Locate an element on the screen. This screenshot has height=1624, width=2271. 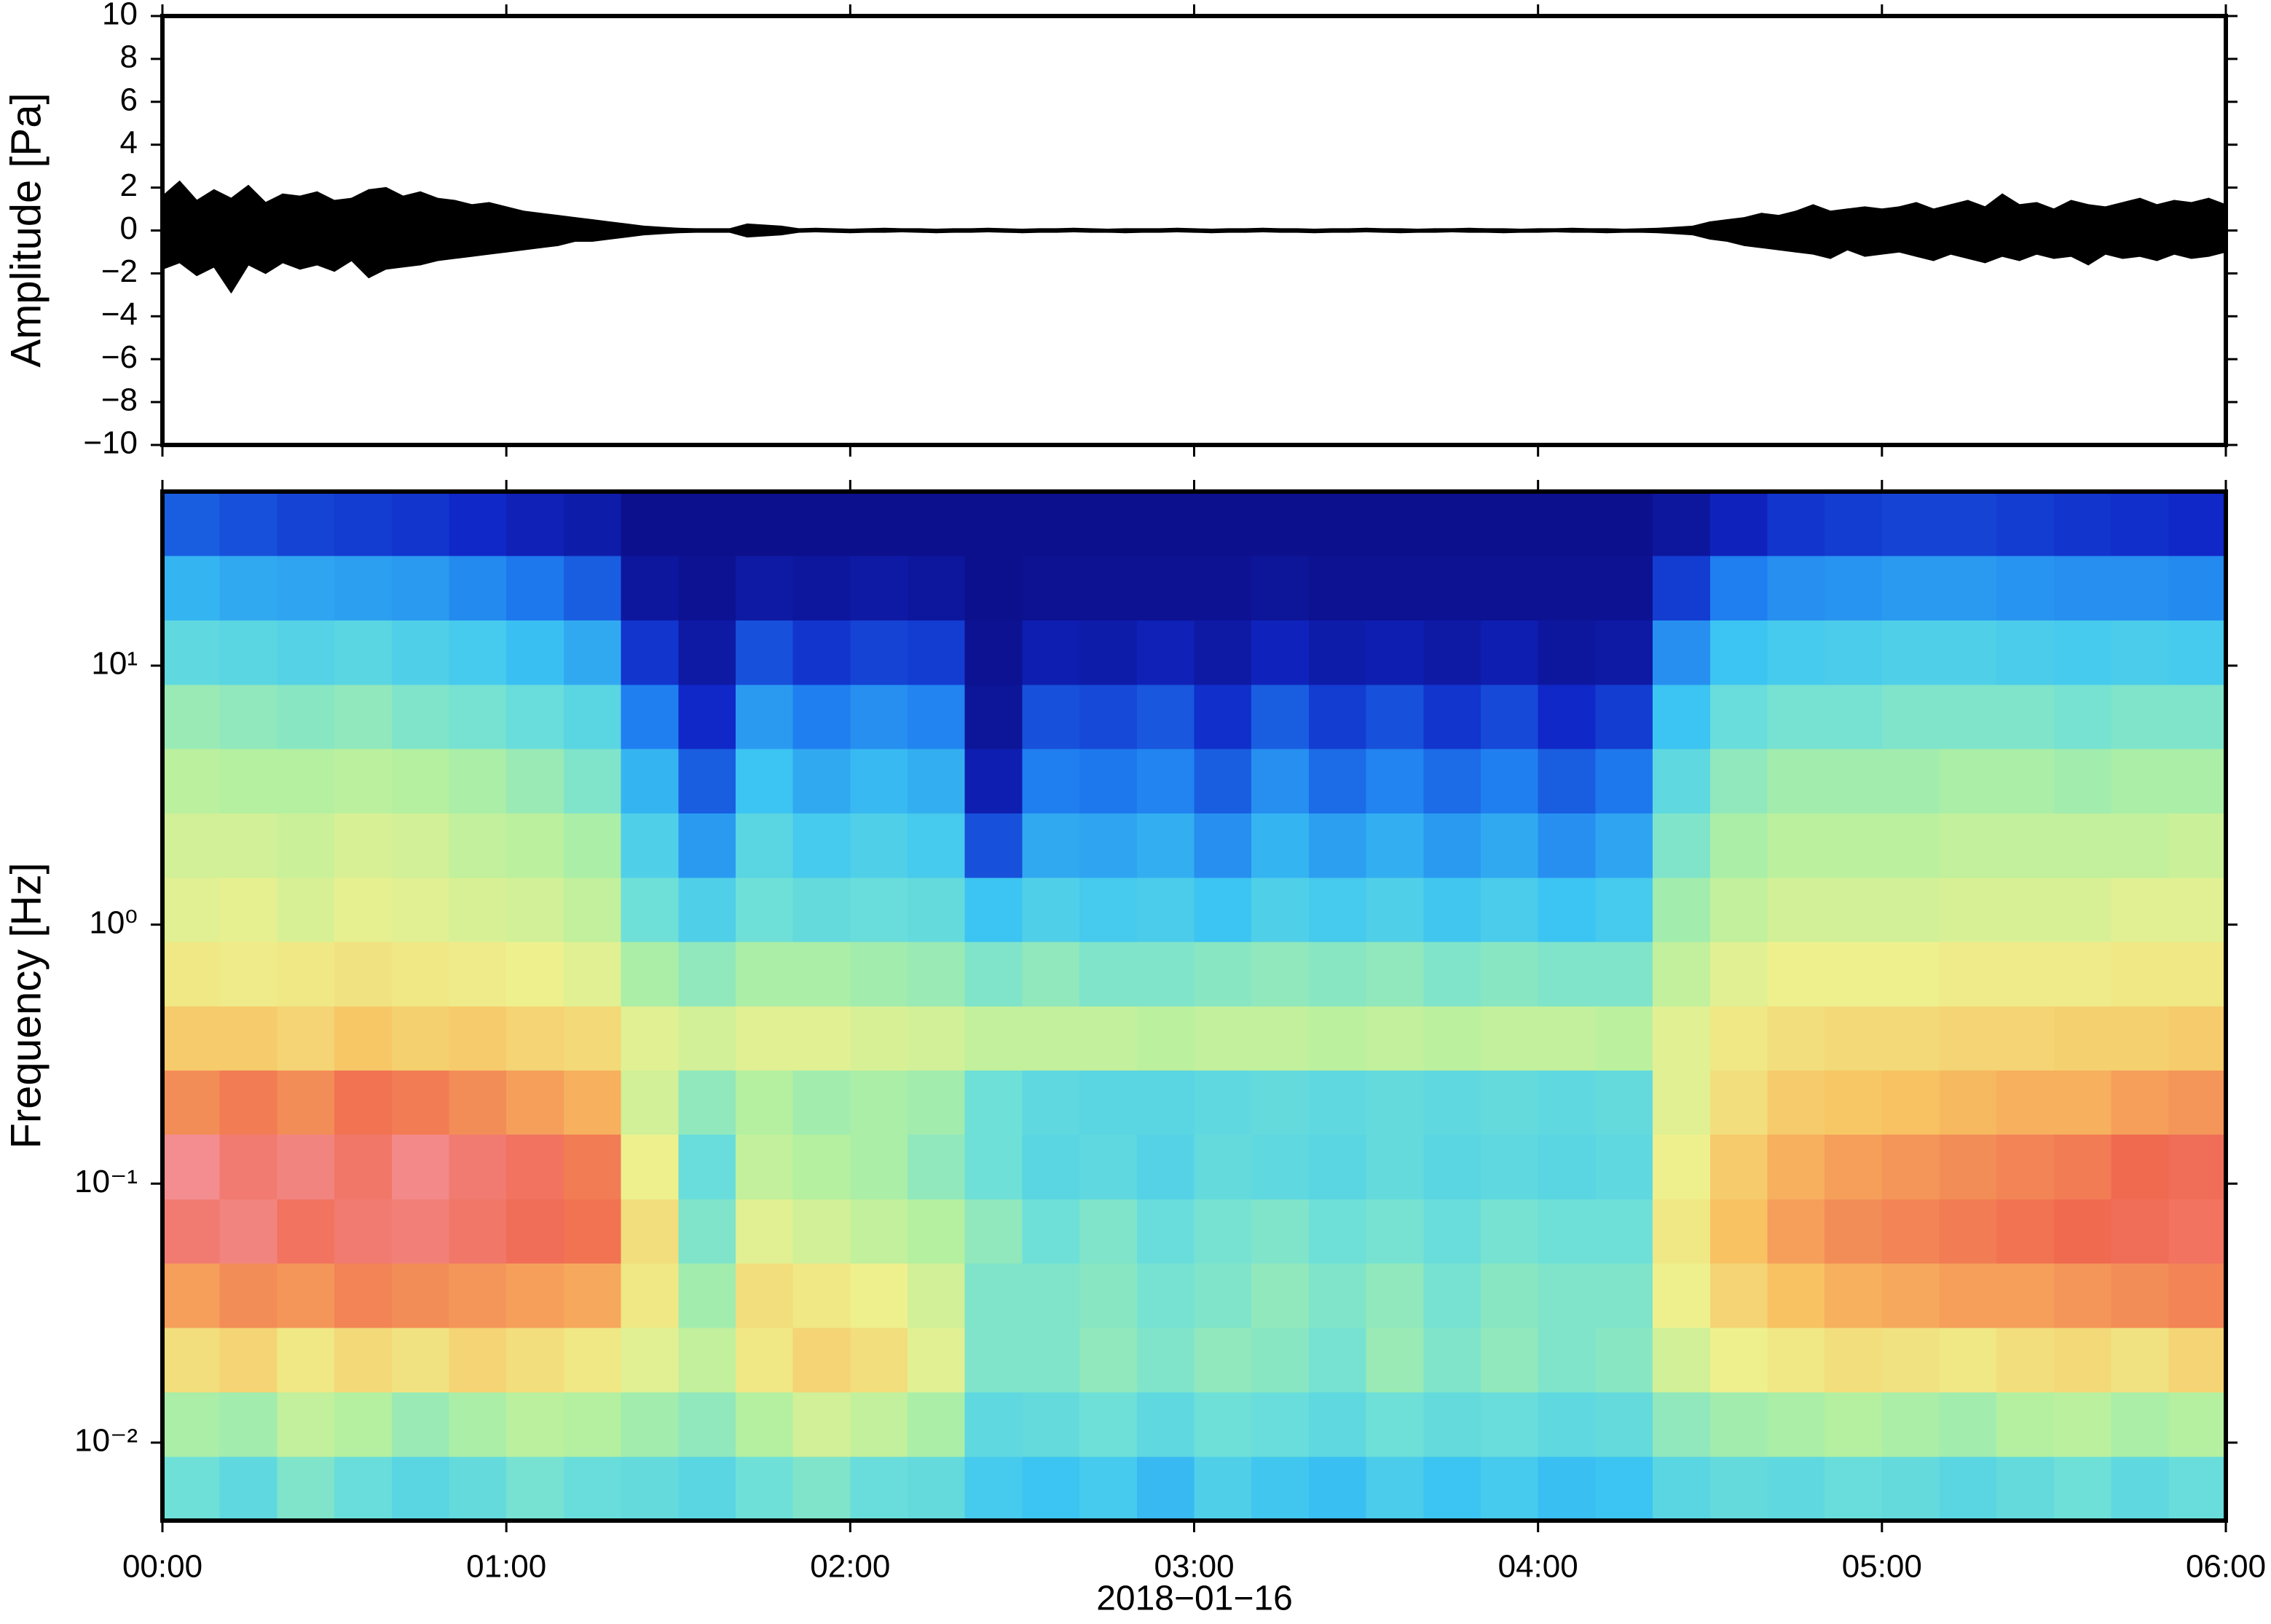
x-tick-label: 00:00 is located at coordinates (162, 1567).